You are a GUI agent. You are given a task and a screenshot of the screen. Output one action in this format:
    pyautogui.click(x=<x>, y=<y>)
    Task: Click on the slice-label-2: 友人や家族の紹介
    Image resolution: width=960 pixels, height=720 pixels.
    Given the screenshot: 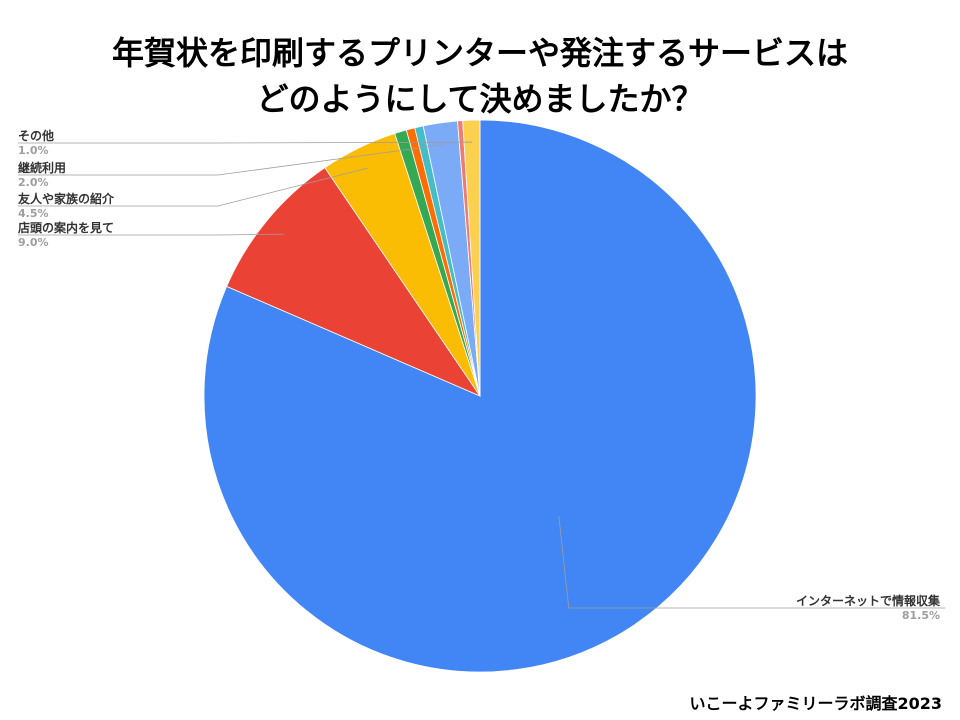 What is the action you would take?
    pyautogui.click(x=66, y=198)
    